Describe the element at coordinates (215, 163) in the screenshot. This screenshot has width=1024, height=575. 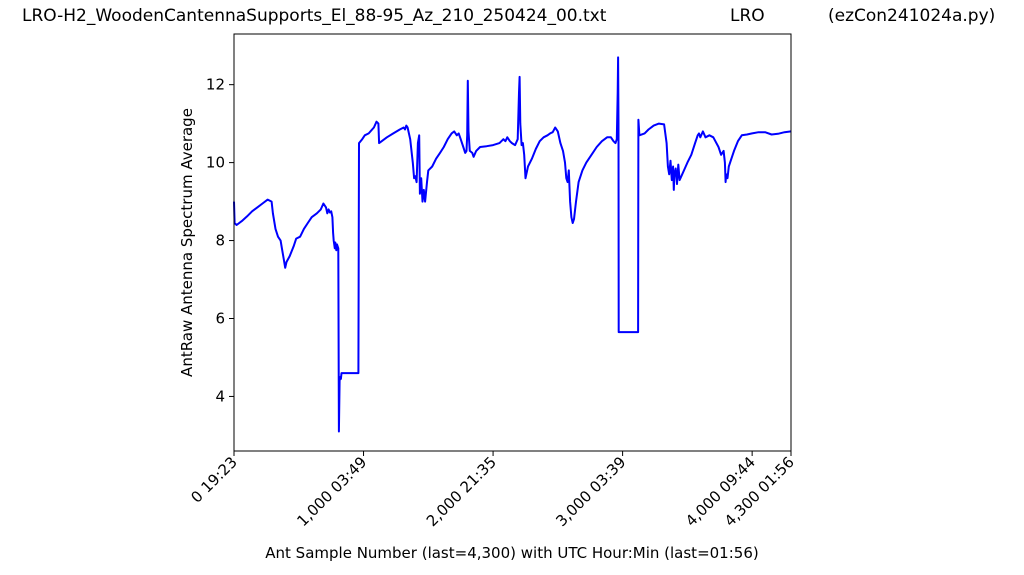
I see `y-tick-label: 10` at that location.